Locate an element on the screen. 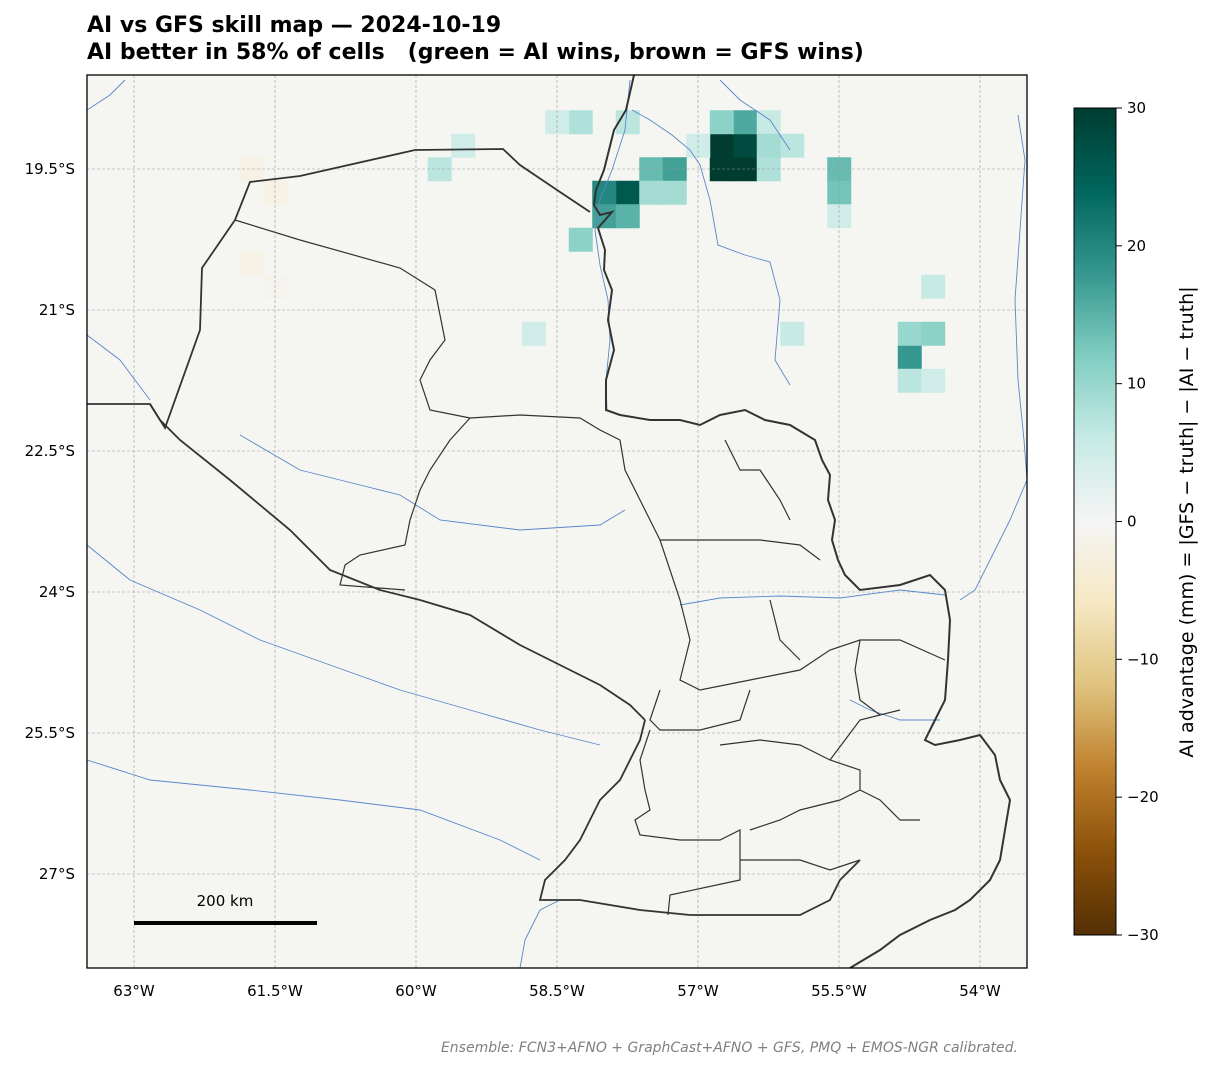  river-salado is located at coordinates (314, 810).